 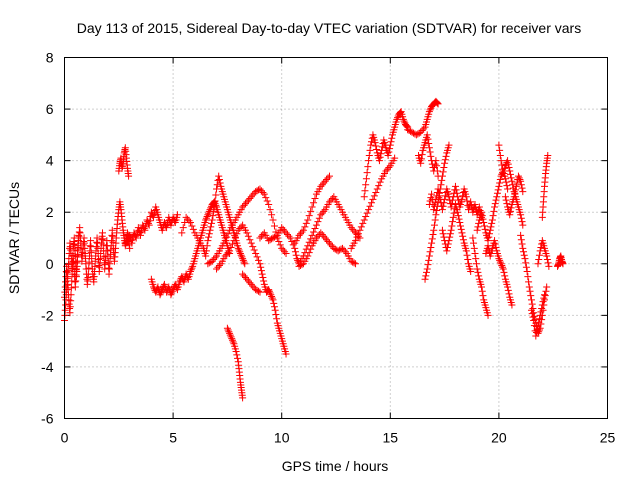 I want to click on data-point-s28, so click(x=547, y=256).